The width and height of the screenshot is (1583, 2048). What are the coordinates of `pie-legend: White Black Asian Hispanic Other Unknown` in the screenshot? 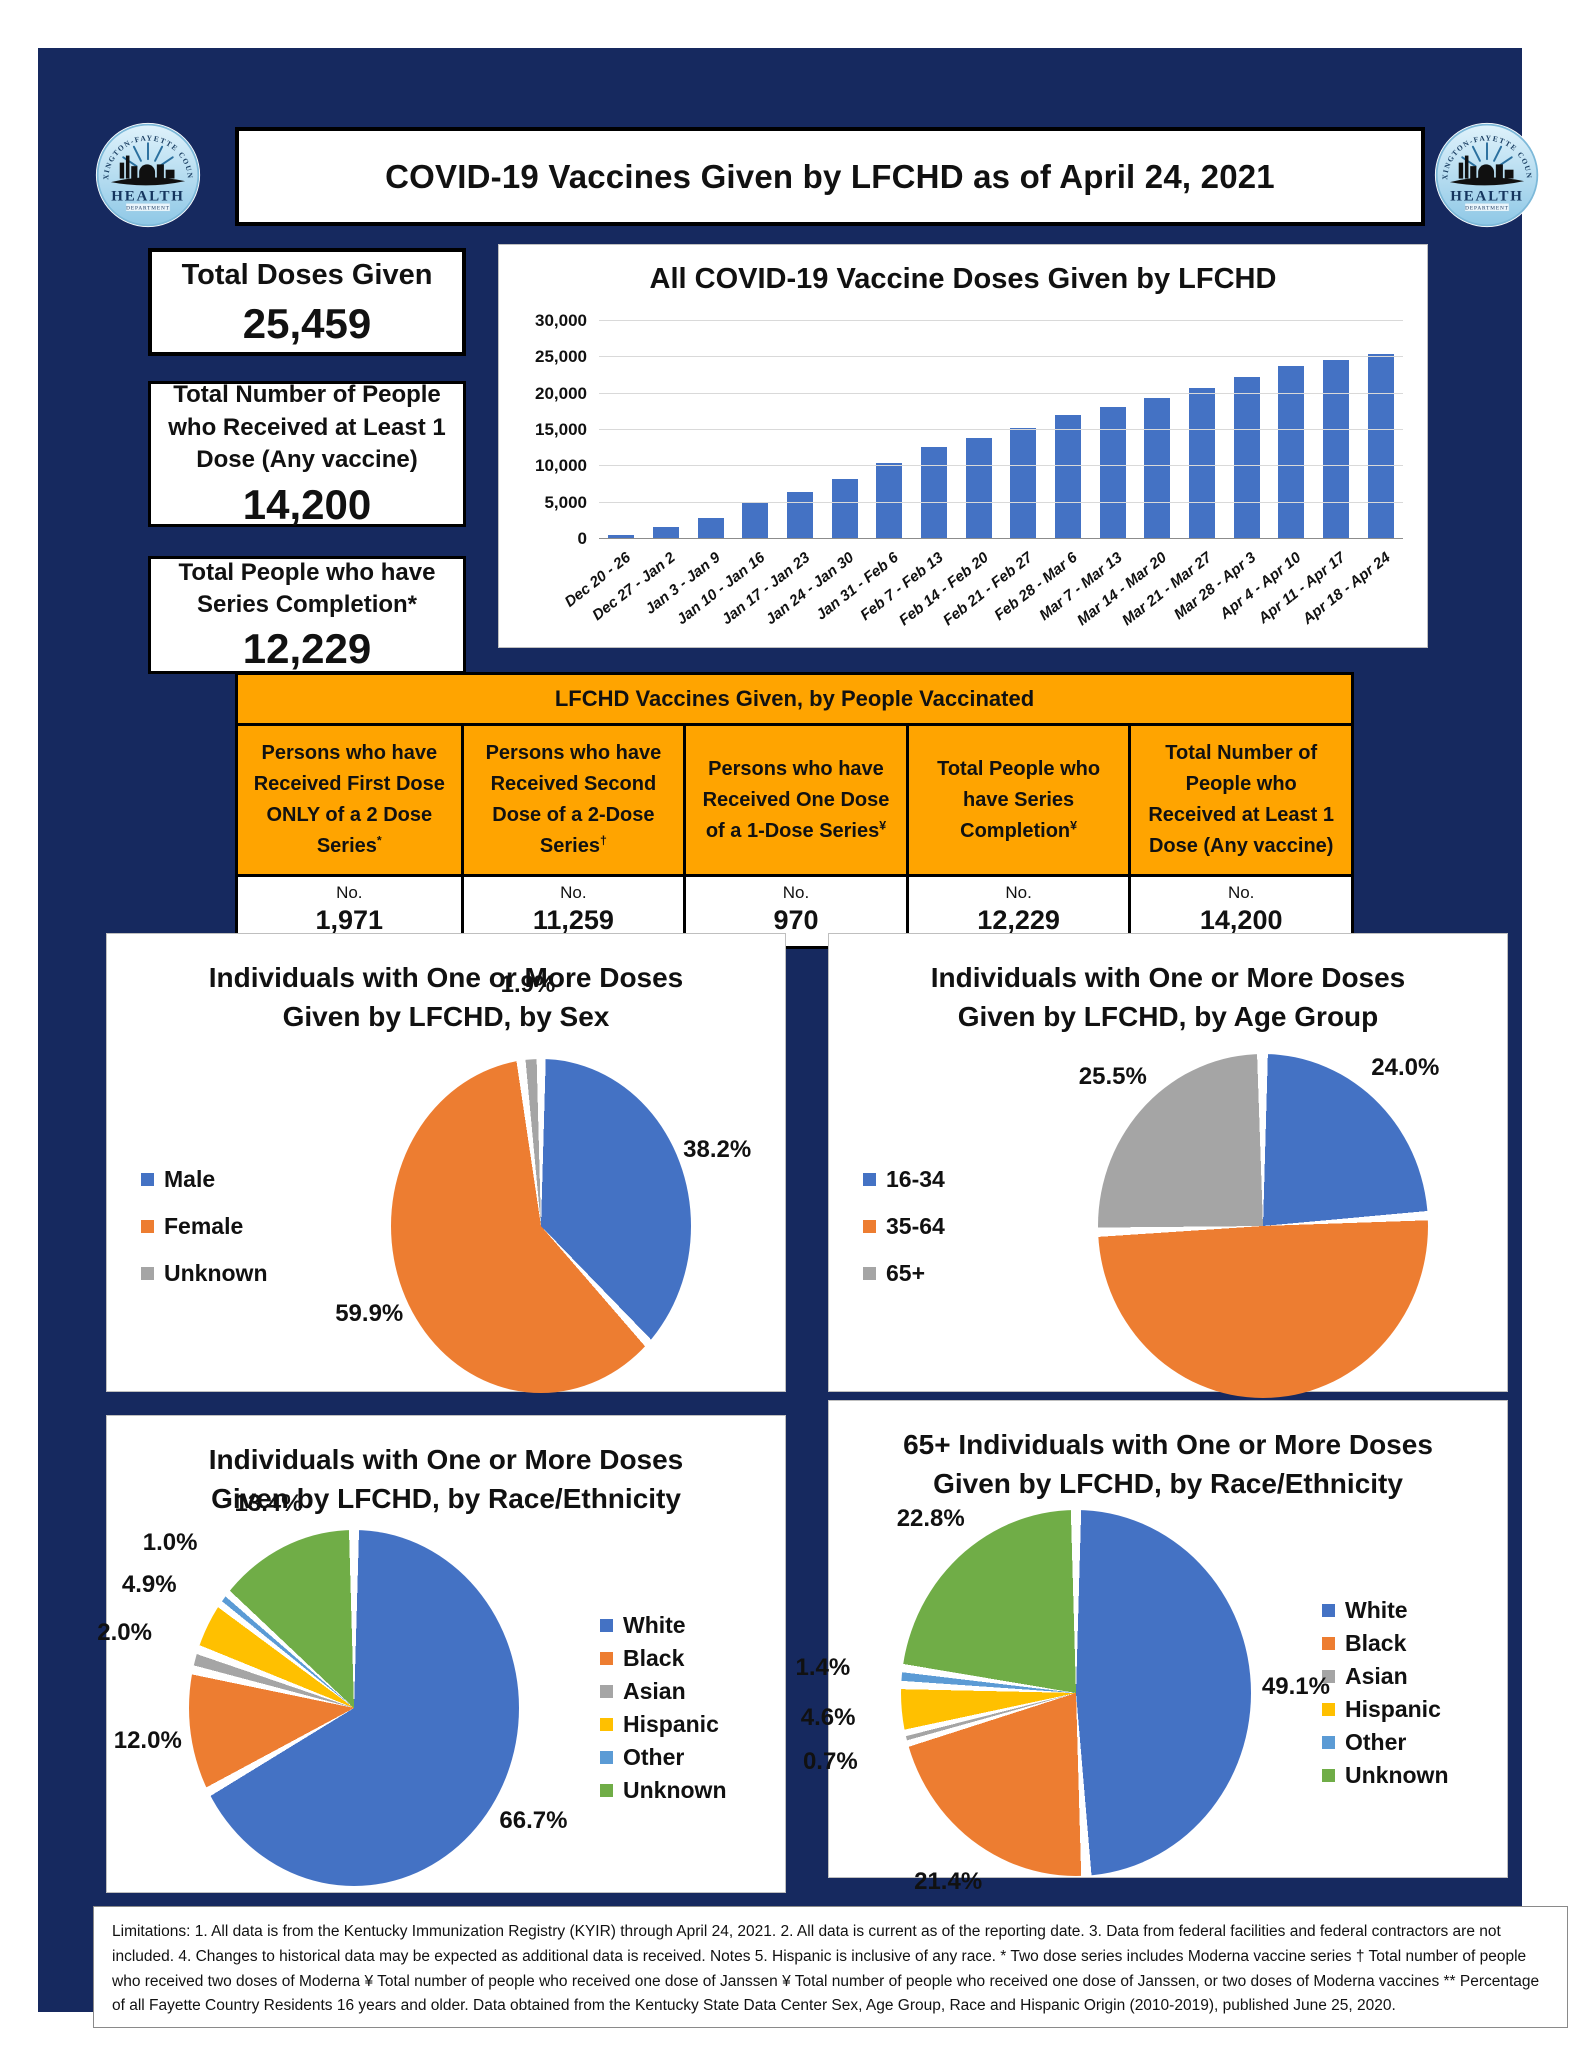 It's located at (692, 1708).